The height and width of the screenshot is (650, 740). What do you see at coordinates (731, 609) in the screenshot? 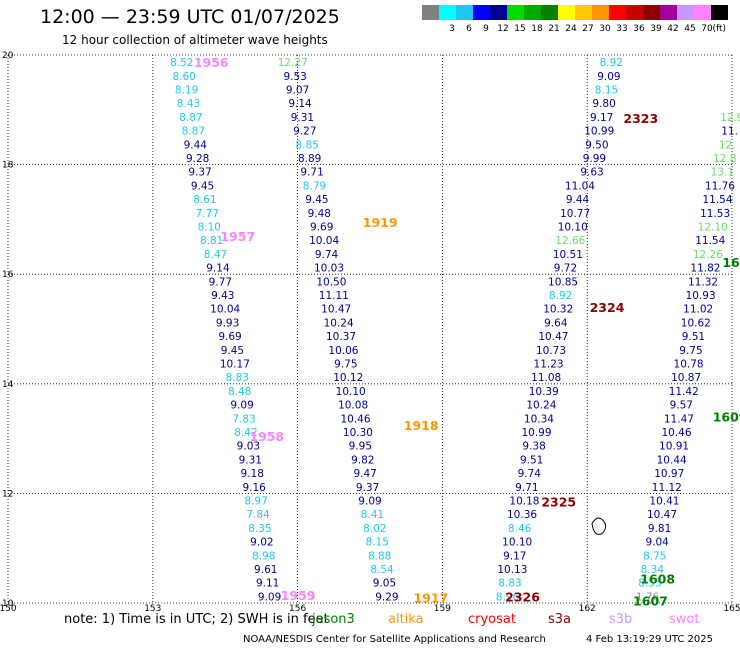
I see `x-tick-label: 165` at bounding box center [731, 609].